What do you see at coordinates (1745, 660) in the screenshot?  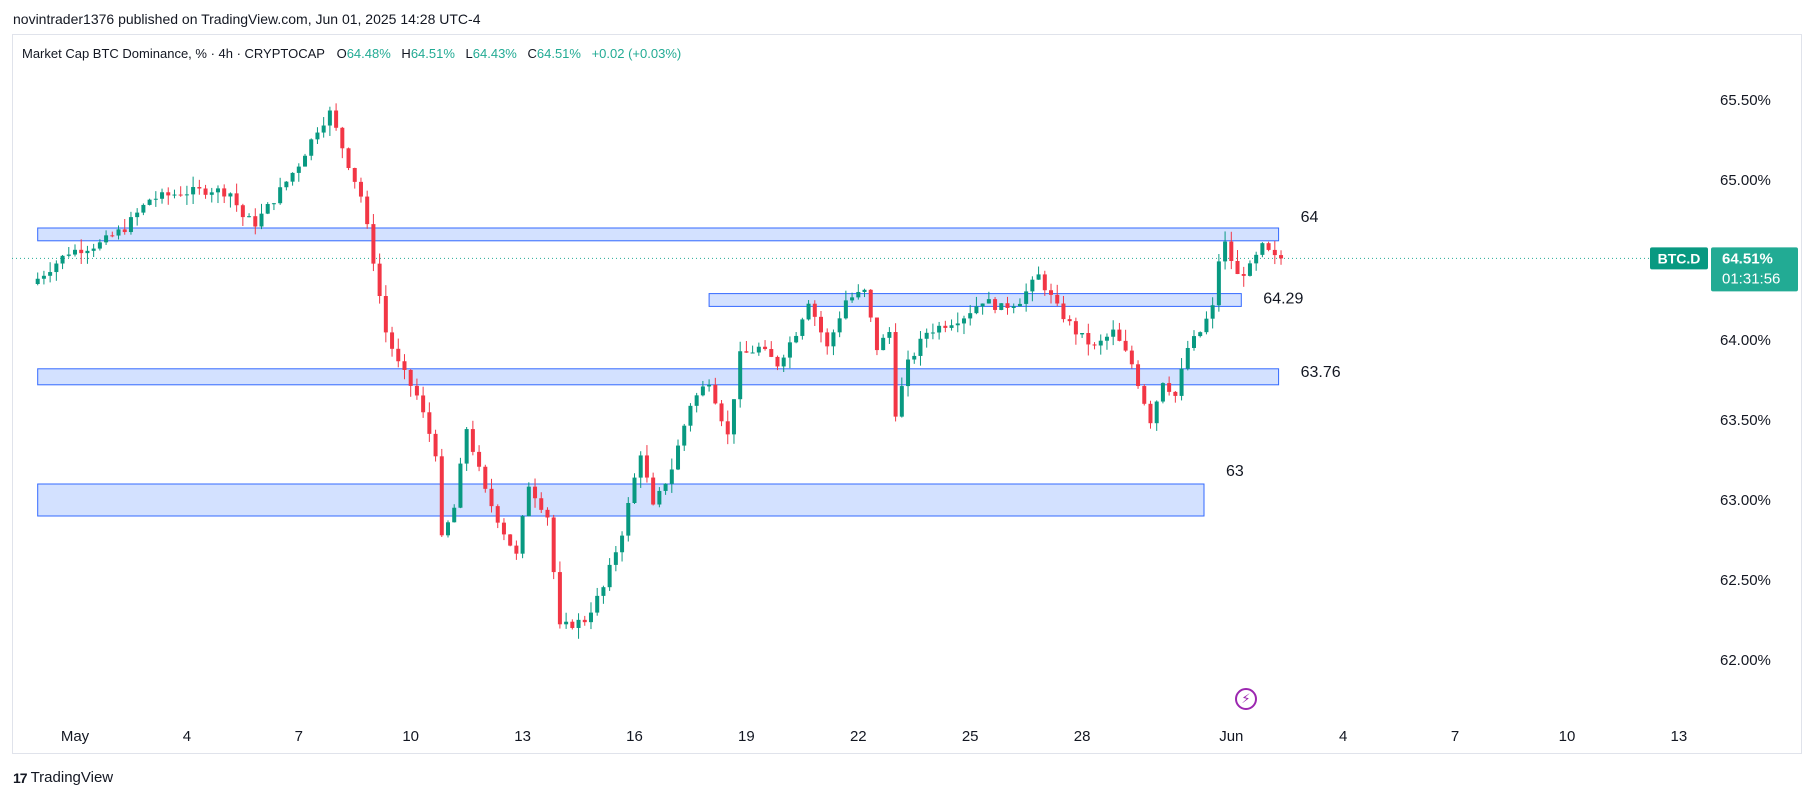 I see `y-tick-label: 62.00%` at bounding box center [1745, 660].